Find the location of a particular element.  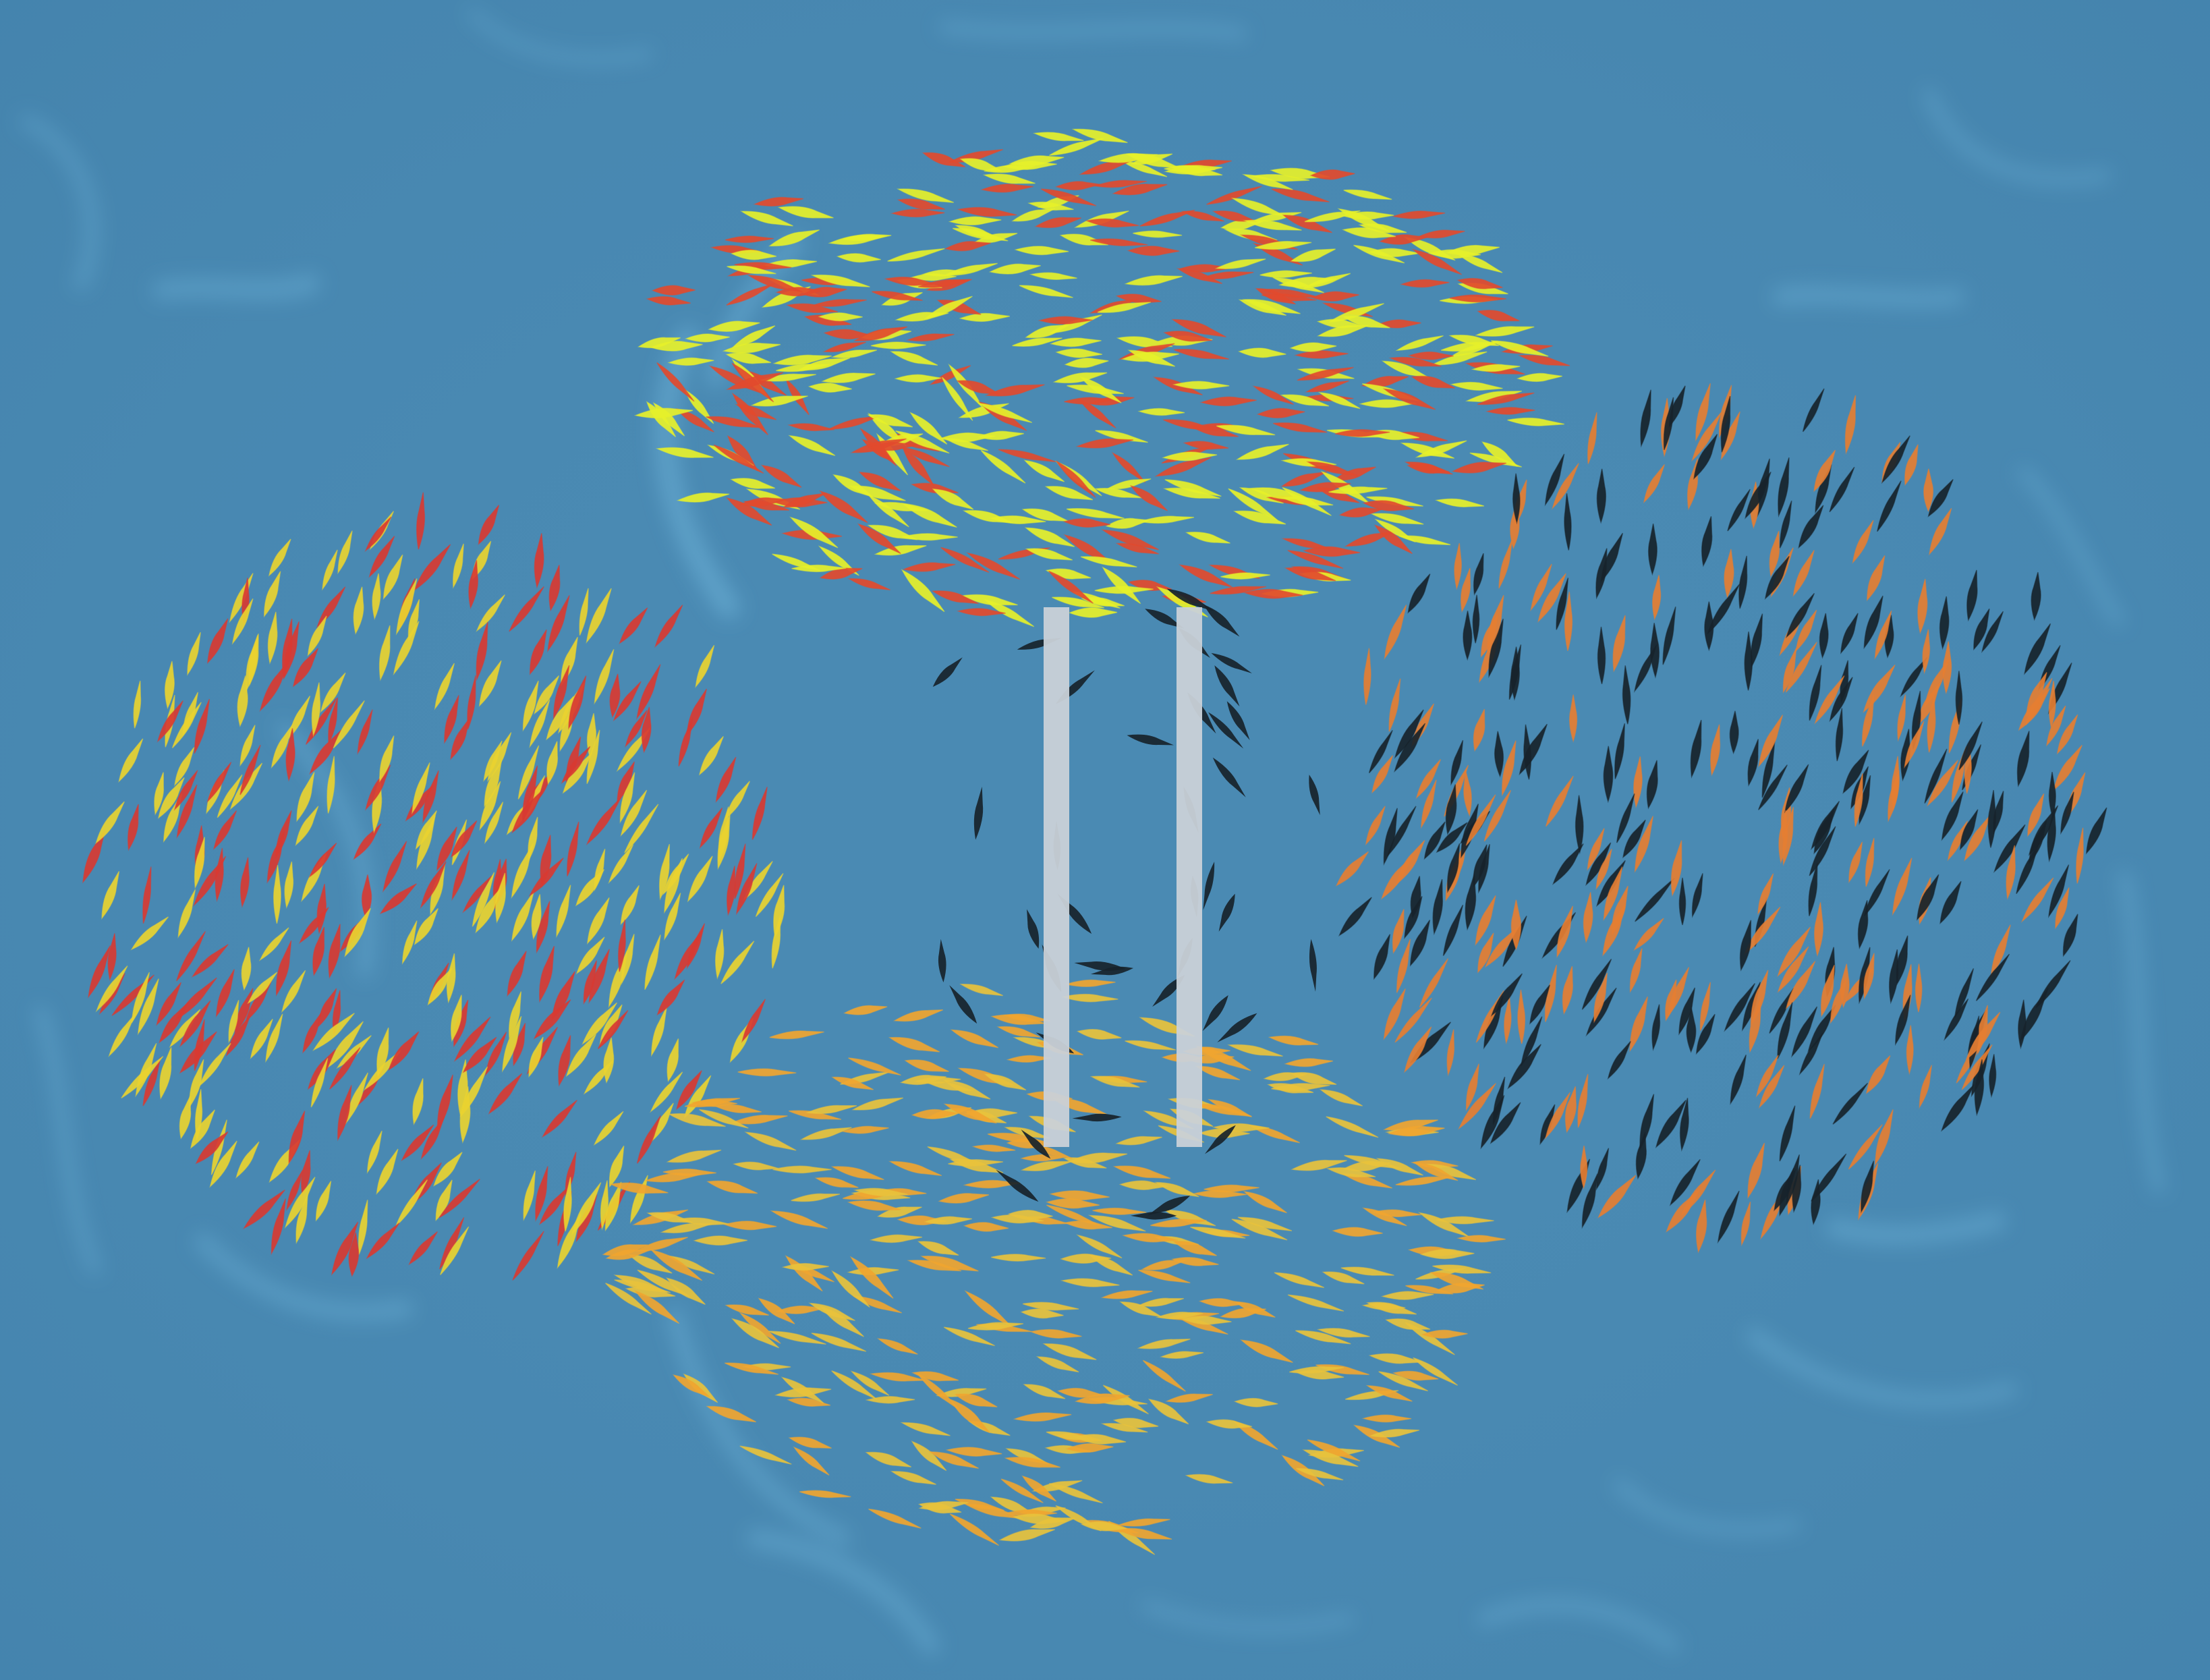

pause-button is located at coordinates (1127, 877).